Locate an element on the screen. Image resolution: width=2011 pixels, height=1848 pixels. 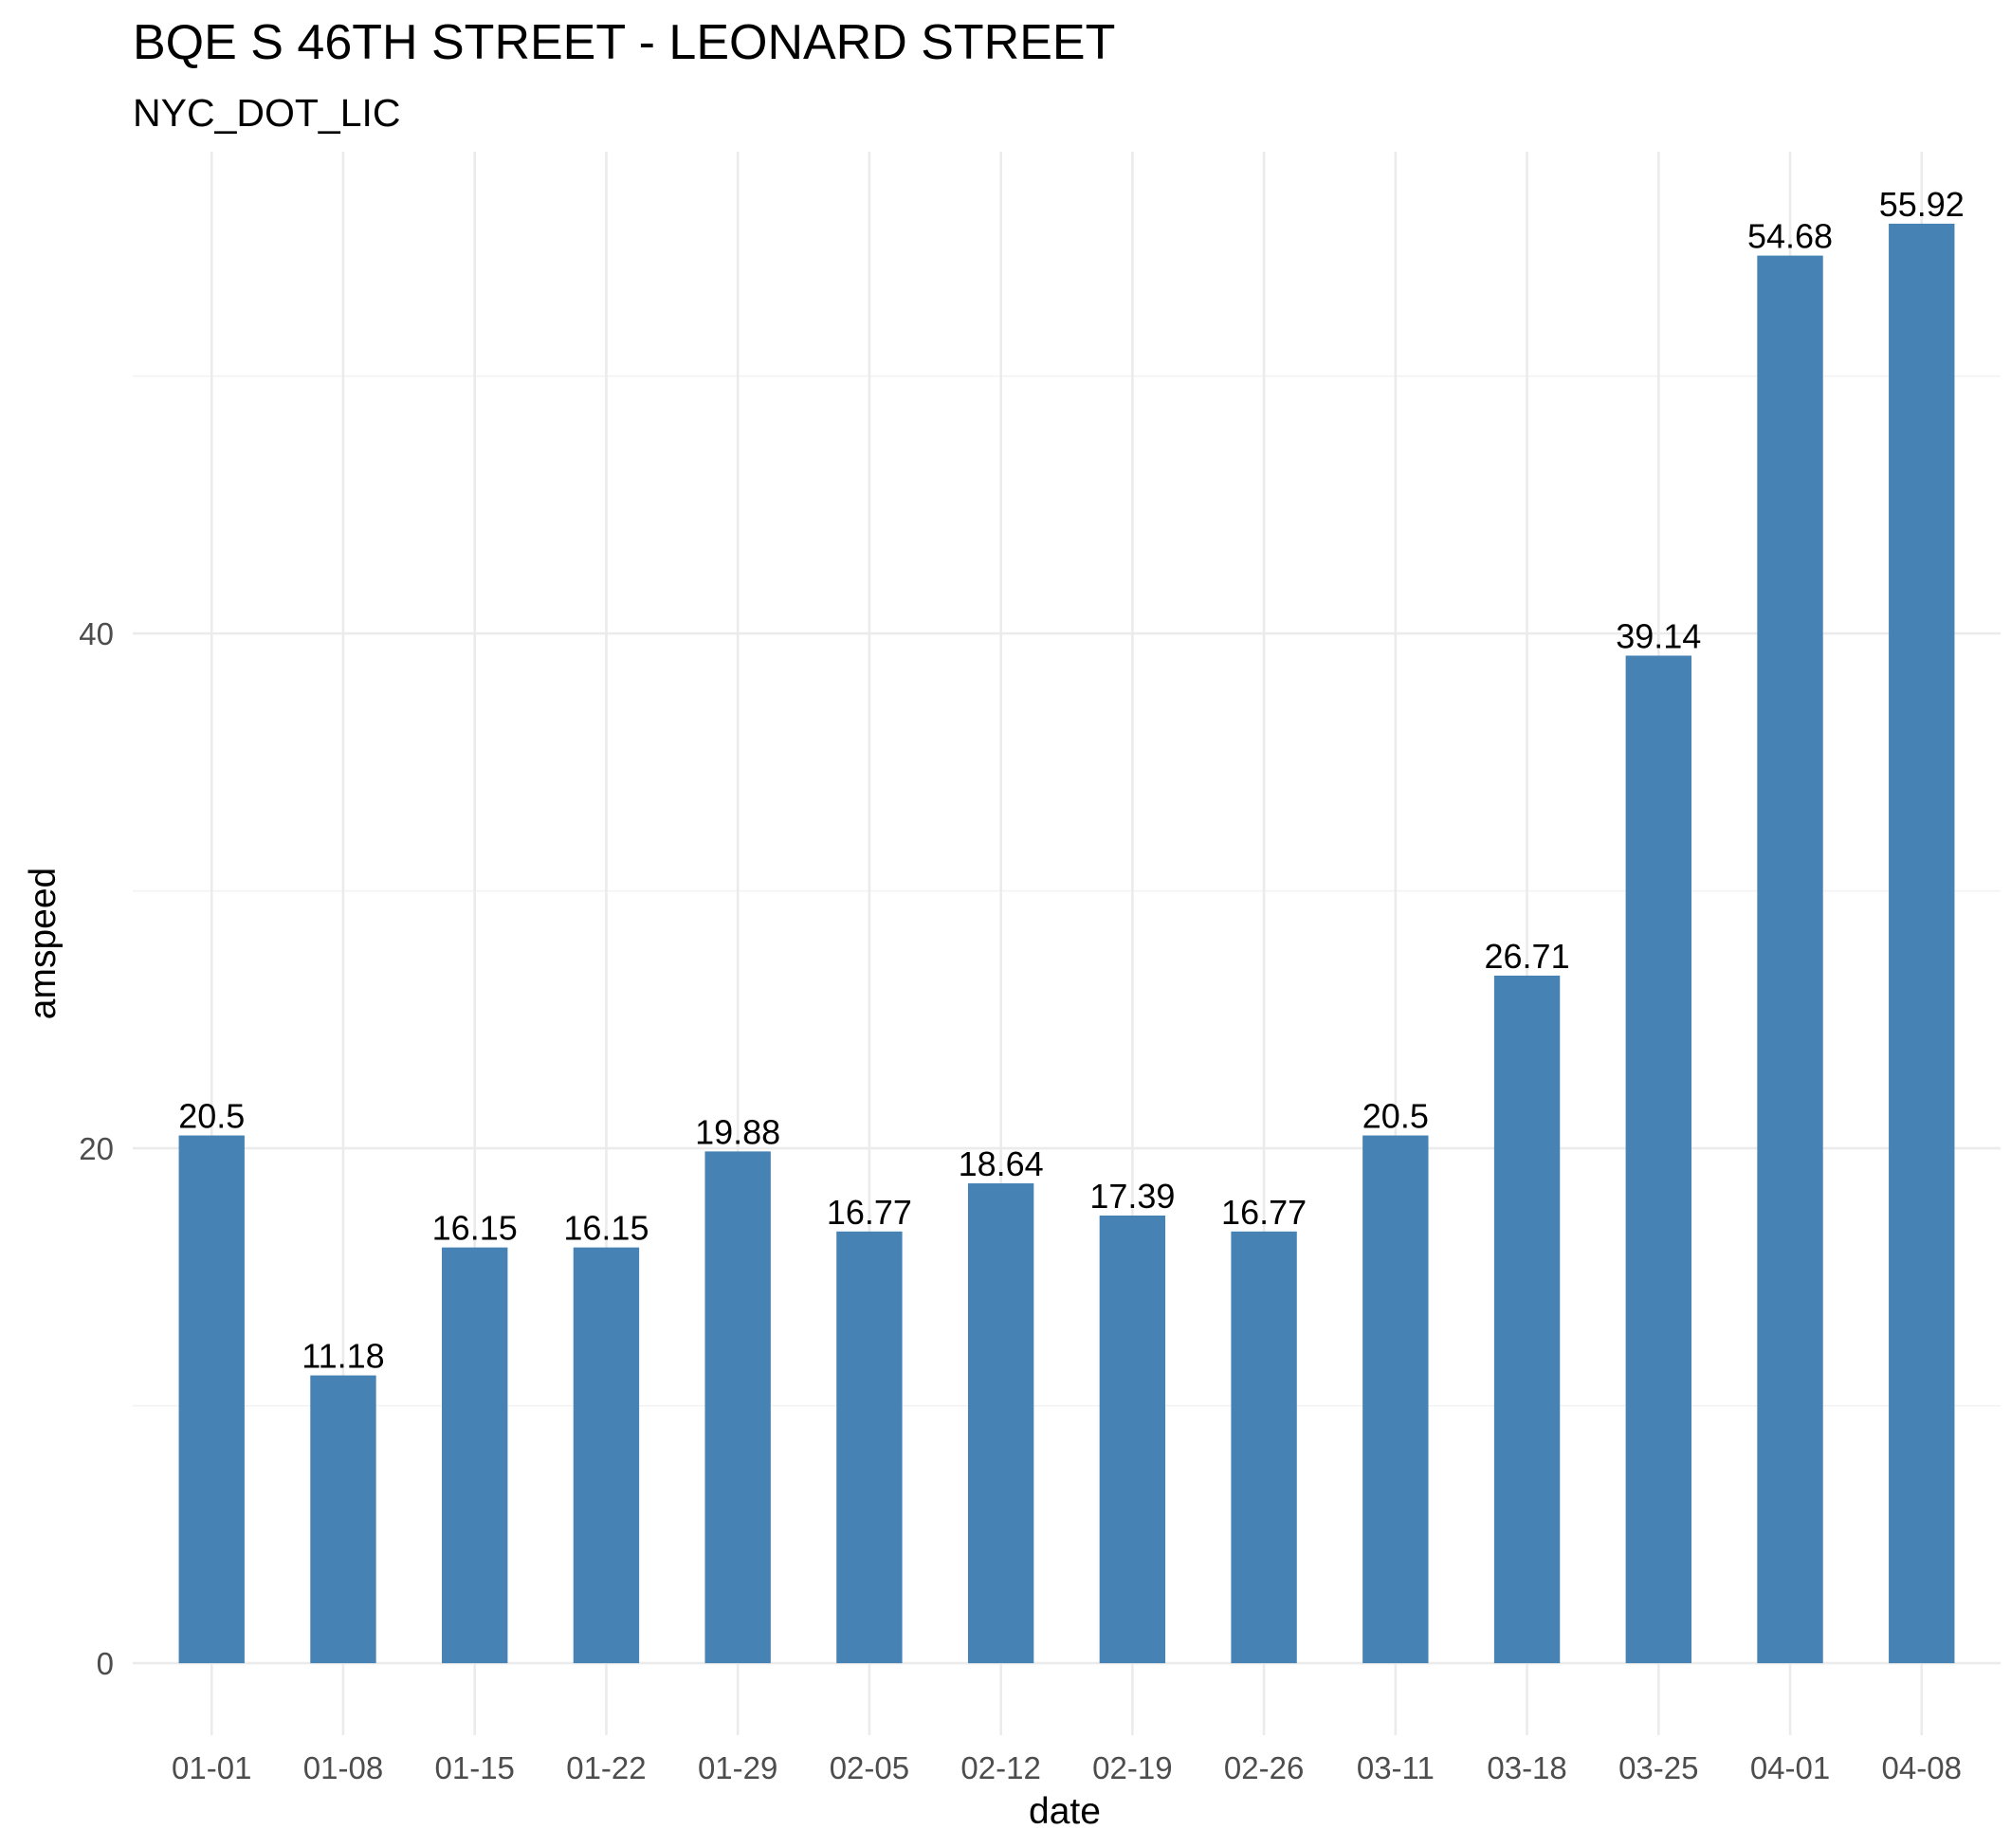
data-label: 26.71 is located at coordinates (1528, 956).